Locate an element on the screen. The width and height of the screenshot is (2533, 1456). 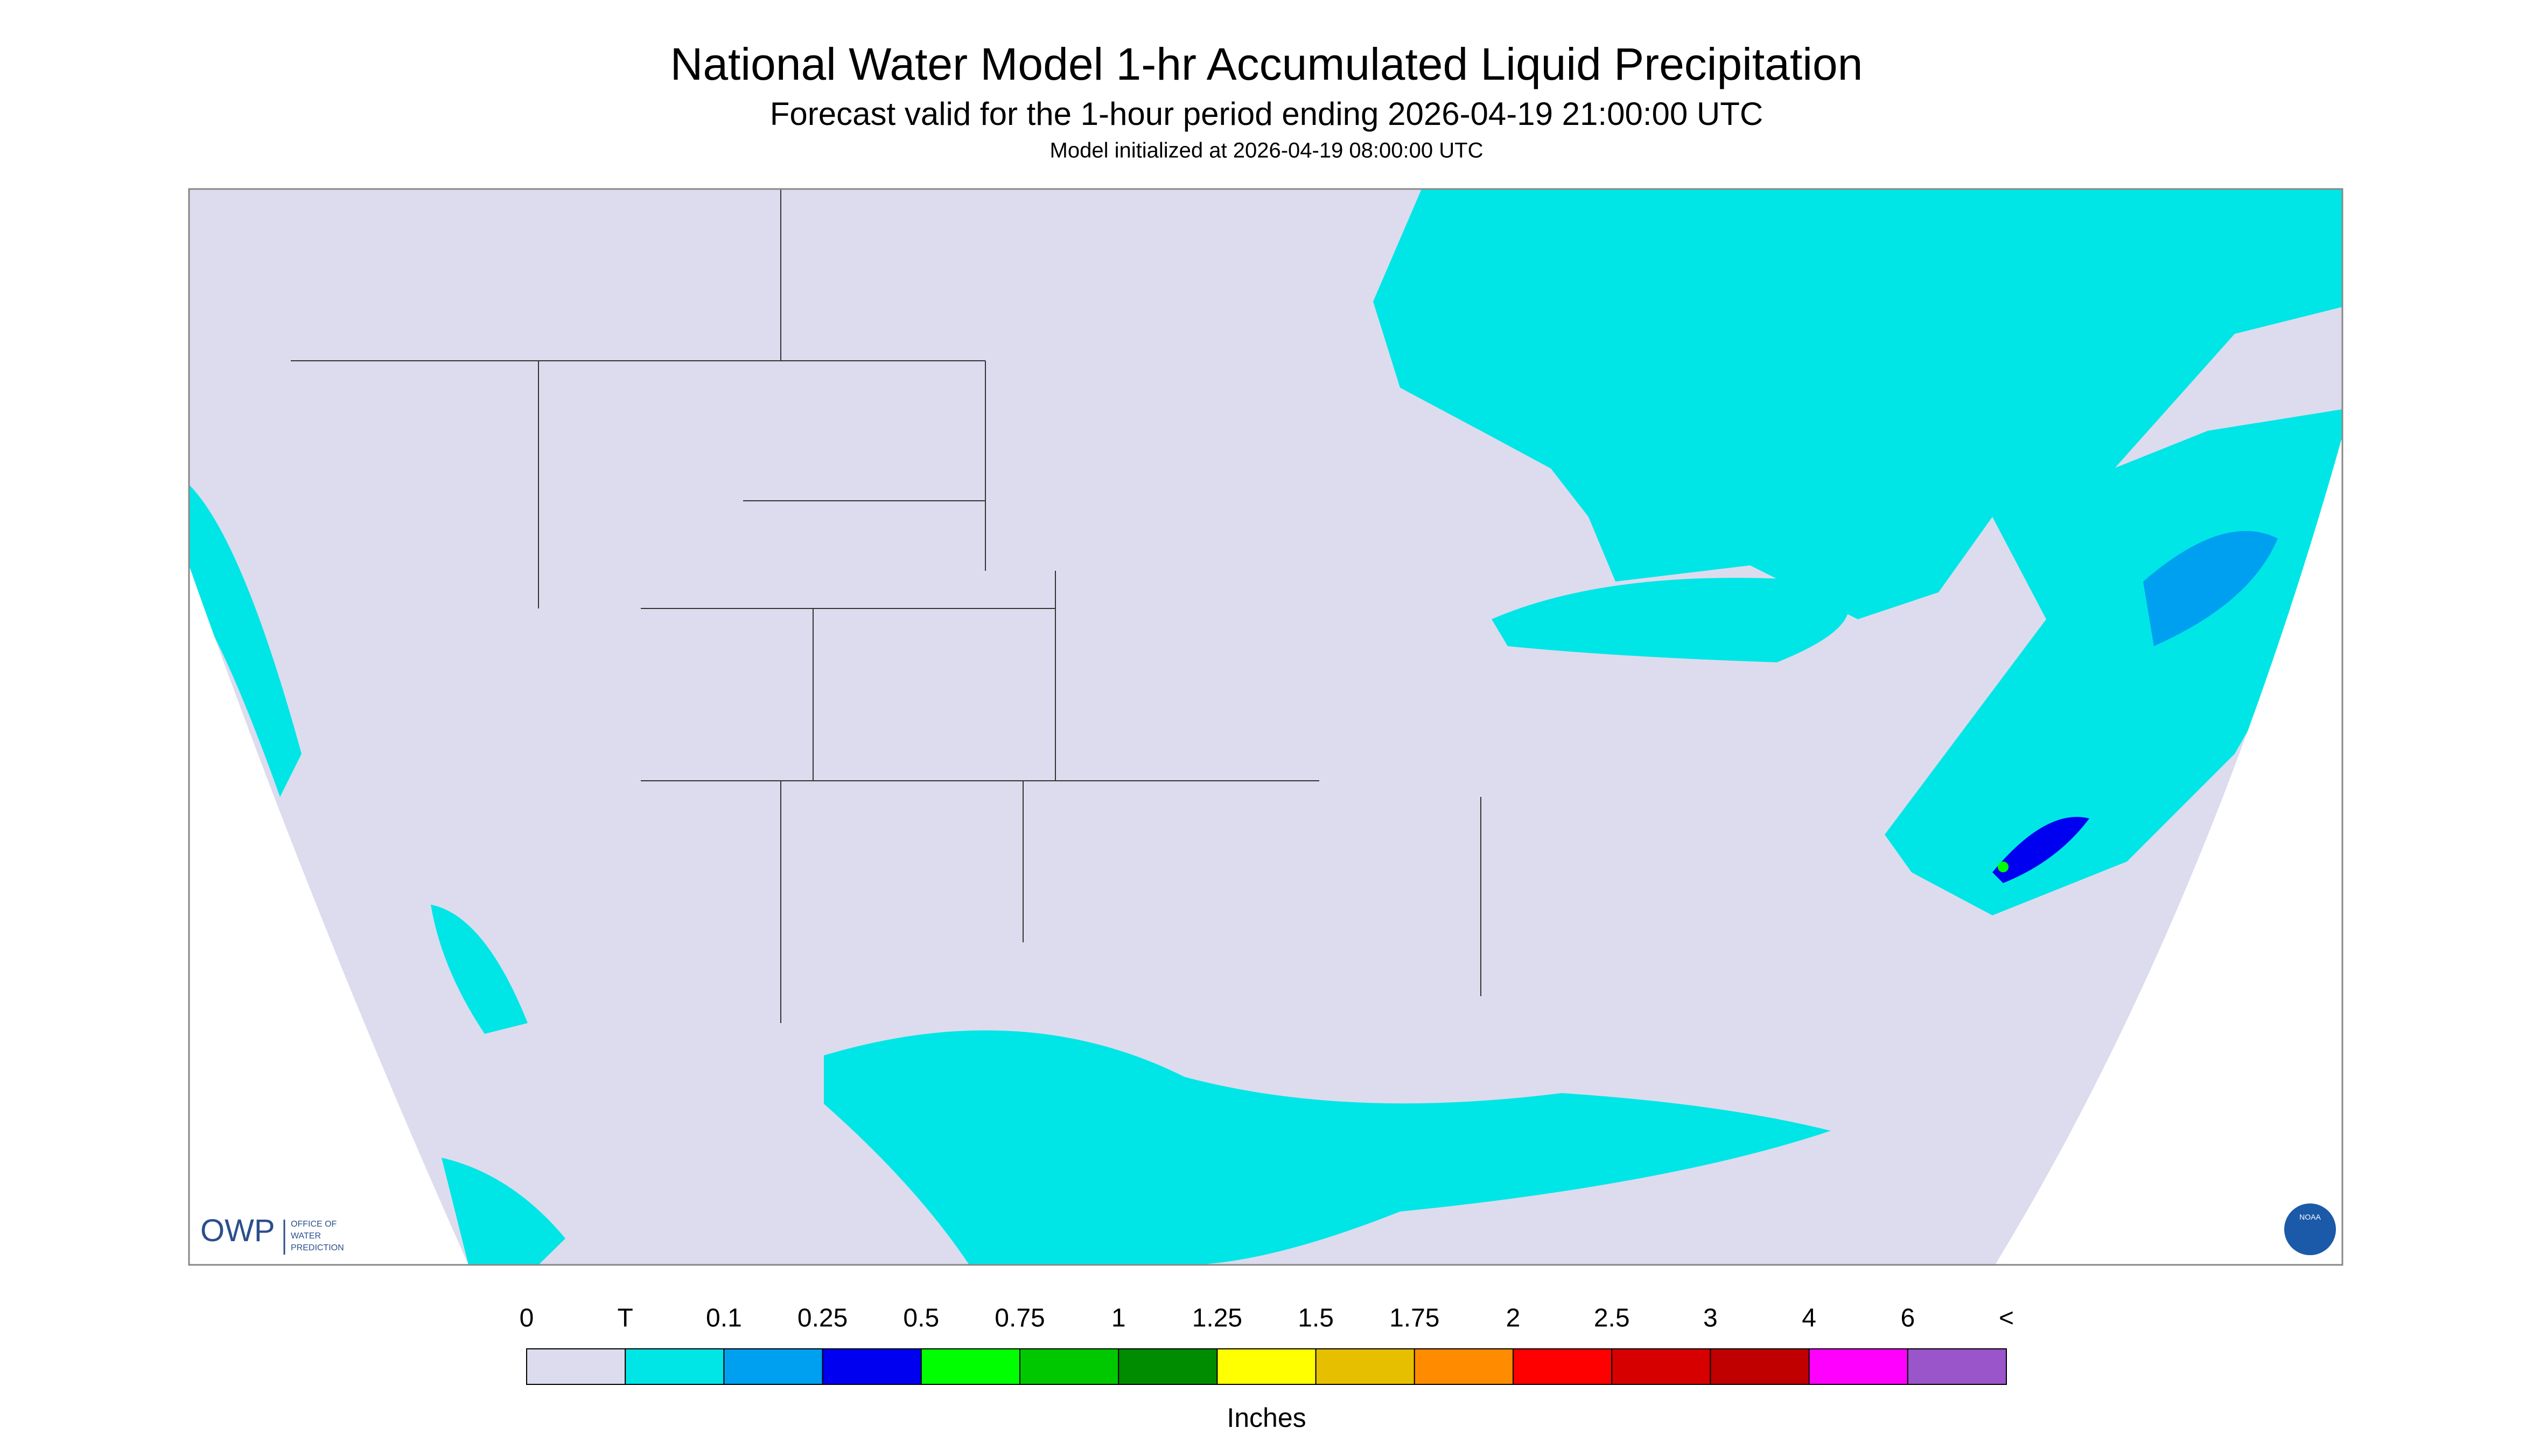
legend-label: 1.25 is located at coordinates (1217, 1318).